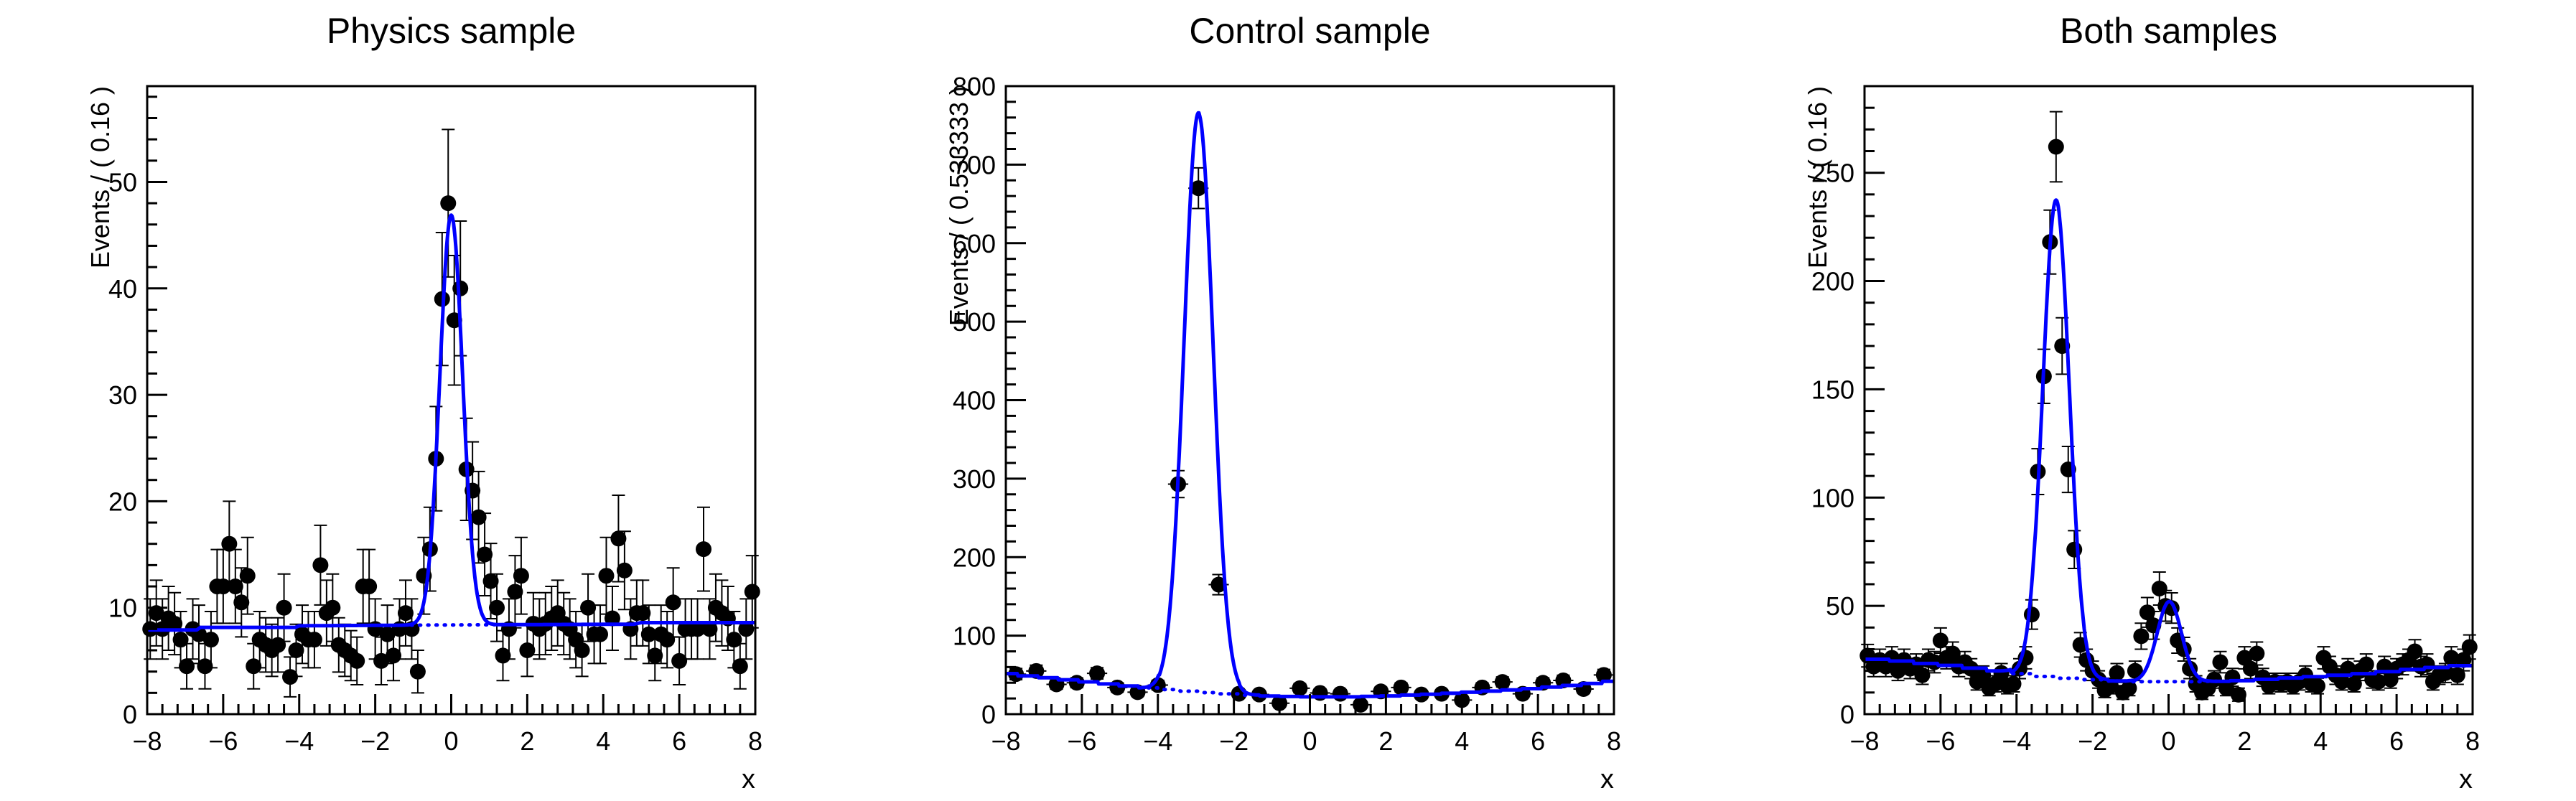 The height and width of the screenshot is (801, 2576). What do you see at coordinates (1310, 31) in the screenshot?
I see `plot-title: Control sample` at bounding box center [1310, 31].